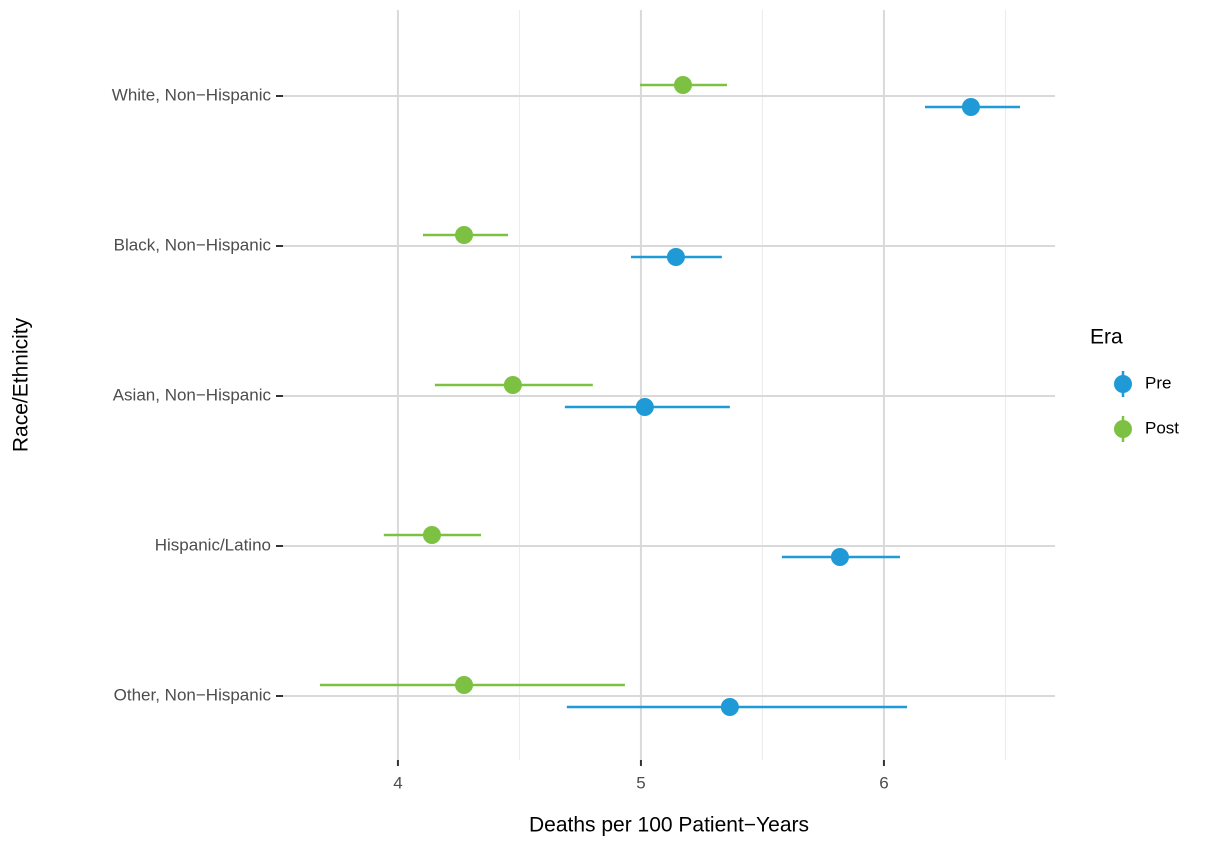  Describe the element at coordinates (193, 694) in the screenshot. I see `y-tick-label: Other, Non−Hispanic` at that location.